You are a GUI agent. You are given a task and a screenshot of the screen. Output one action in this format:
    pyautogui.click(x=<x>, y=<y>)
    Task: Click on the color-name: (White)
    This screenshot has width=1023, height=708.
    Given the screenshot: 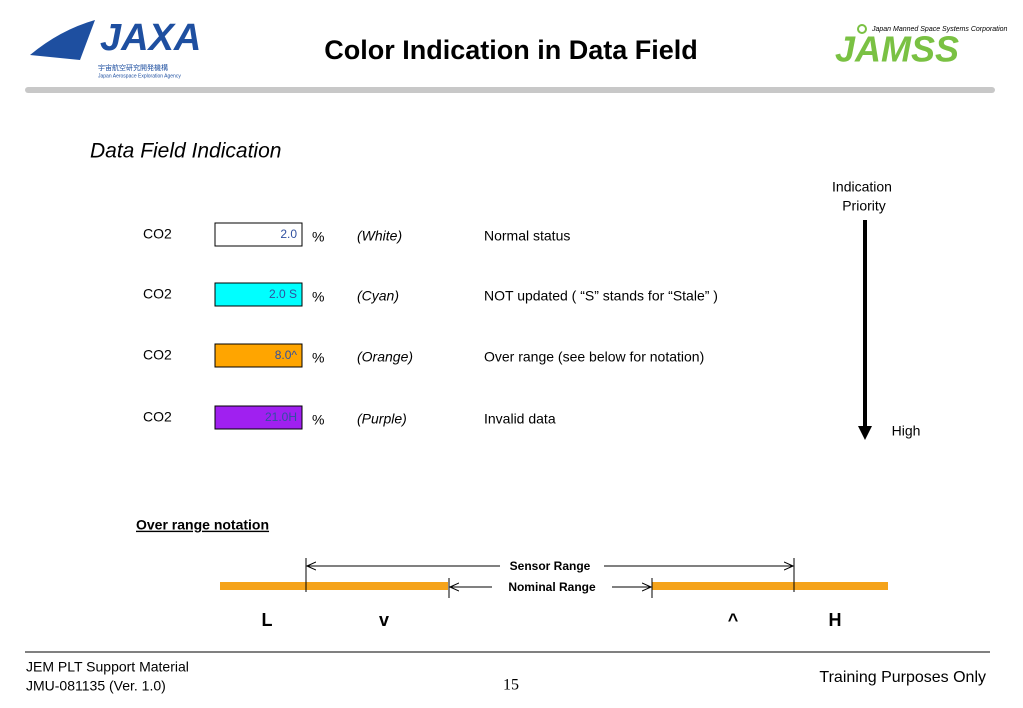 What is the action you would take?
    pyautogui.click(x=379, y=236)
    